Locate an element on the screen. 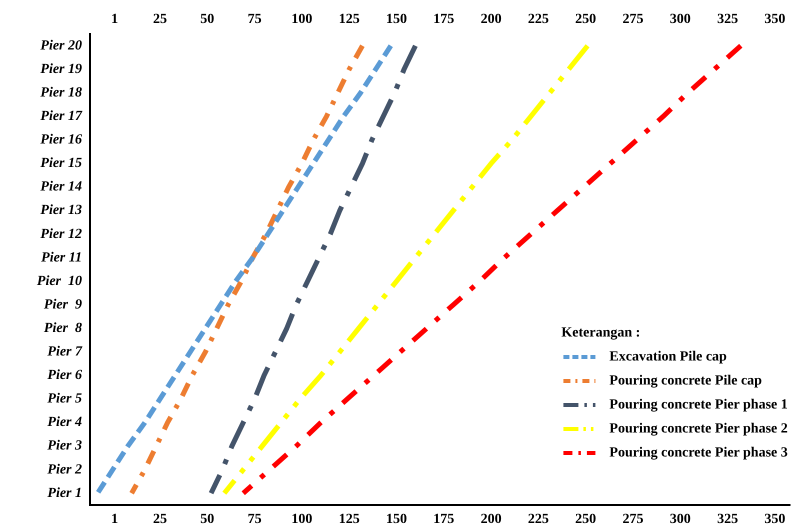 The width and height of the screenshot is (804, 531). legend-label: Pouring concrete Pier phase 2 is located at coordinates (698, 429).